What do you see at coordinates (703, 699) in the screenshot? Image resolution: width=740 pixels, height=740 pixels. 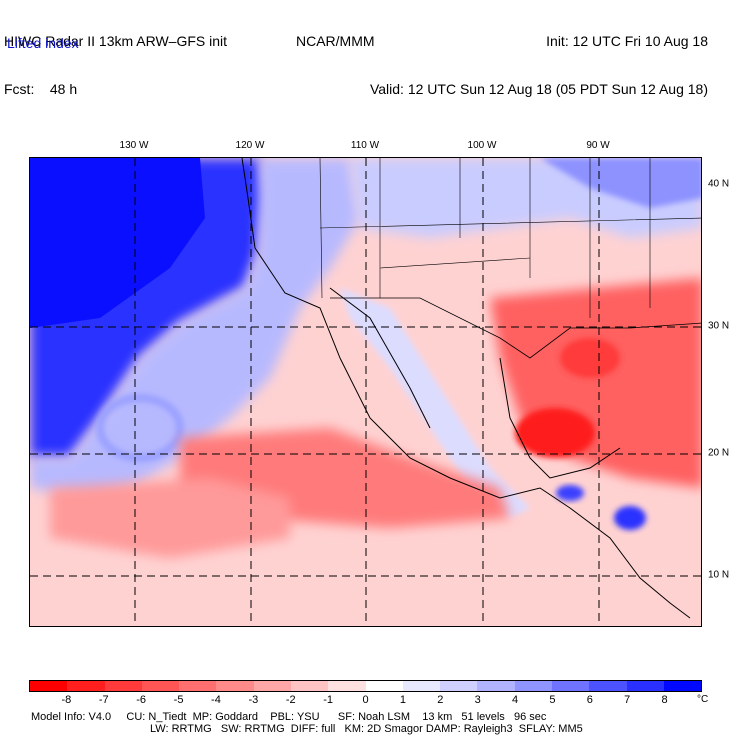 I see `color-scale-unit: °C` at bounding box center [703, 699].